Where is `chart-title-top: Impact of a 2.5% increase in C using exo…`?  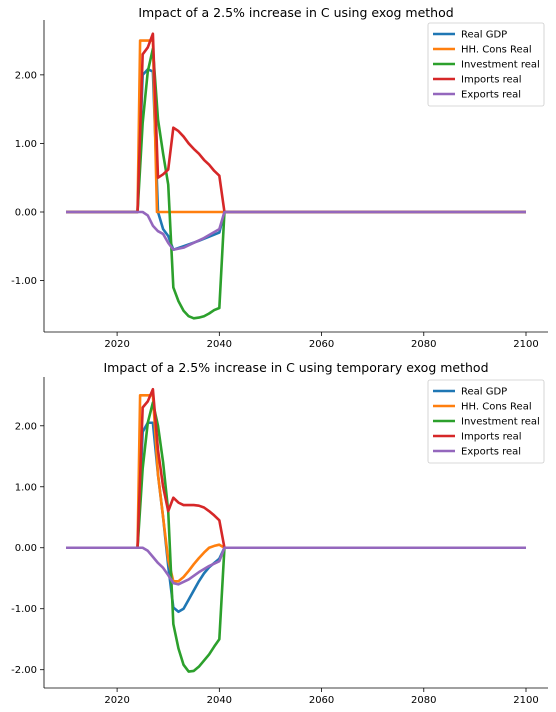
chart-title-top: Impact of a 2.5% increase in C using exo… is located at coordinates (295, 12).